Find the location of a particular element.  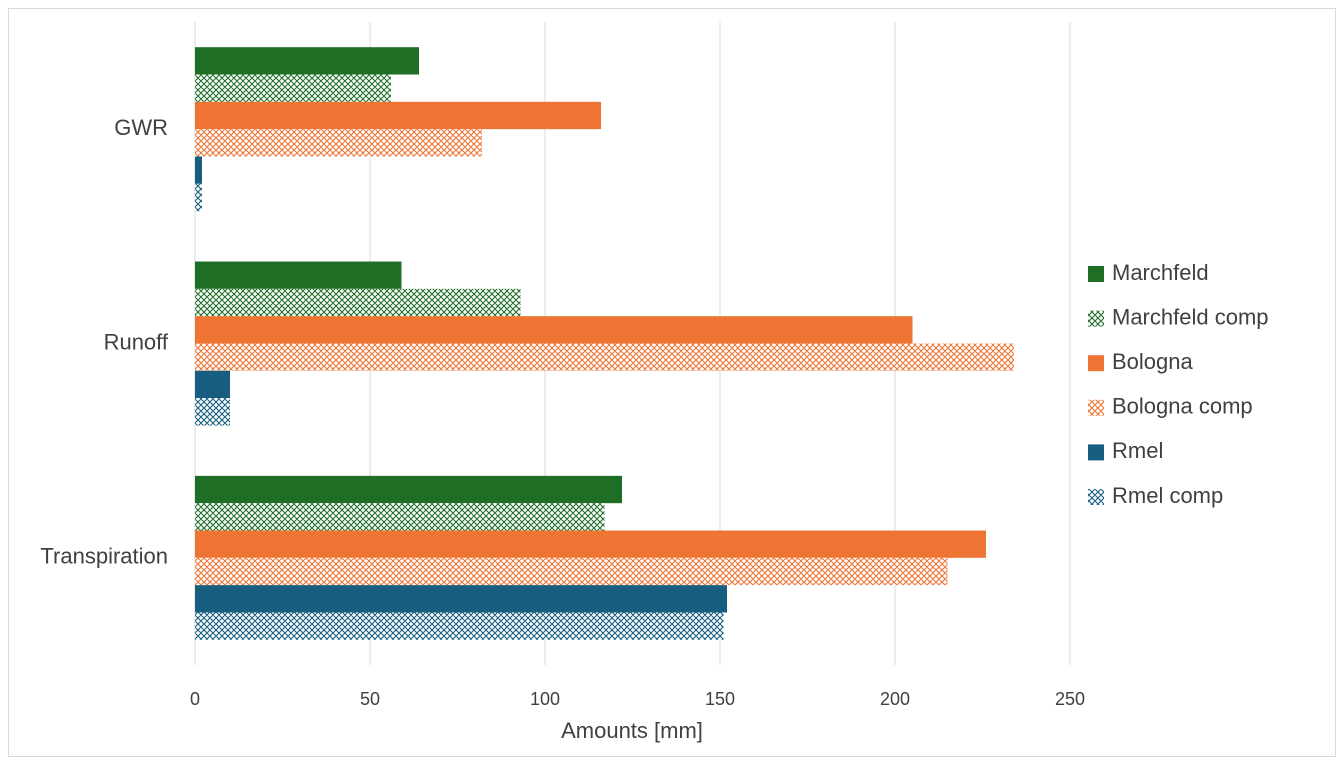

x-tick-label: 250 is located at coordinates (1070, 699).